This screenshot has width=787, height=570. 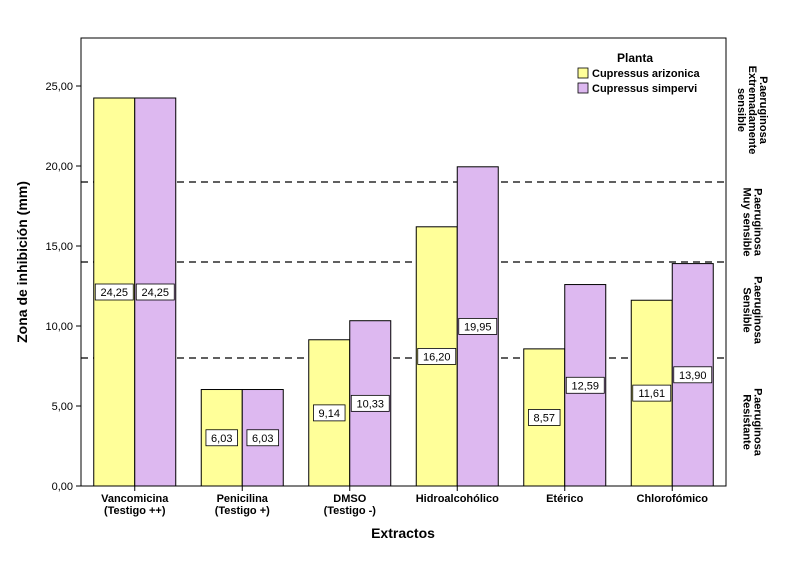 What do you see at coordinates (62, 407) in the screenshot?
I see `y-tick-label: 5,00` at bounding box center [62, 407].